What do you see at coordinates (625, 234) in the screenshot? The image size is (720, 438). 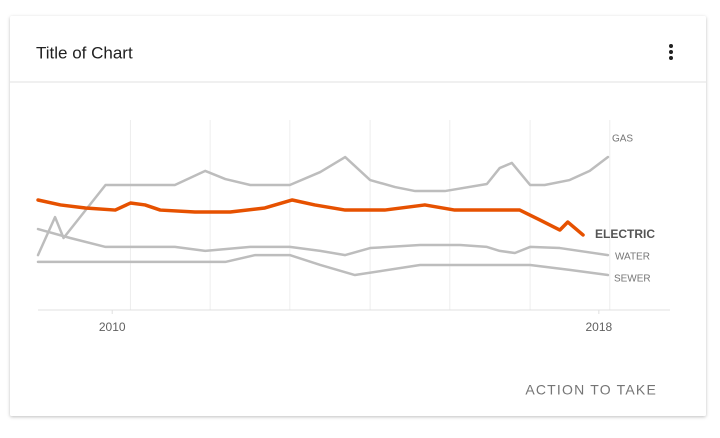 I see `series-label: ELECTRIC` at bounding box center [625, 234].